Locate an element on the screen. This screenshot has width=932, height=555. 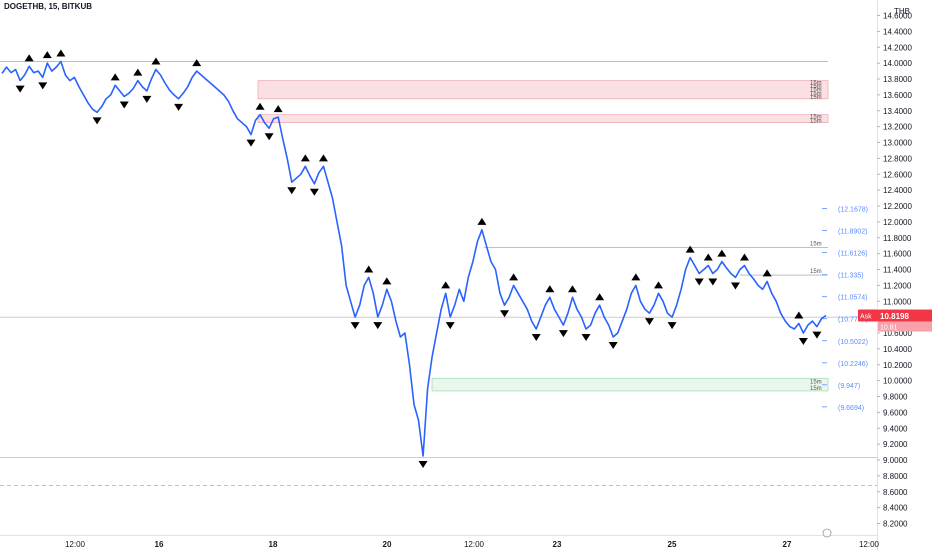
scroll-to-realtime-button is located at coordinates (827, 533).